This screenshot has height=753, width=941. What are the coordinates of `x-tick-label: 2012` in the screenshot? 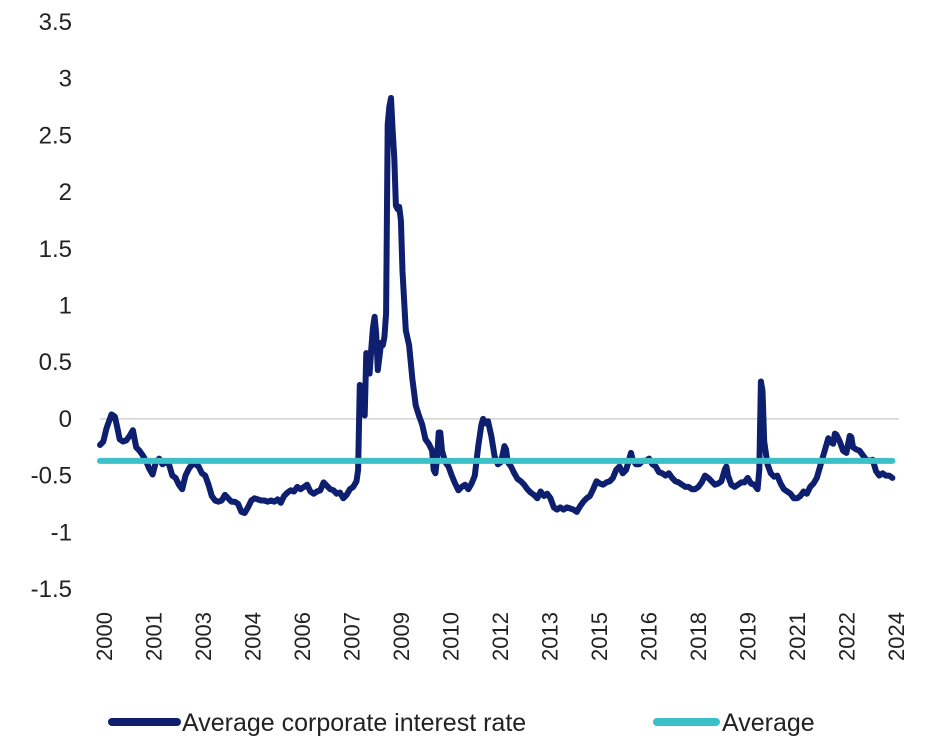 It's located at (500, 636).